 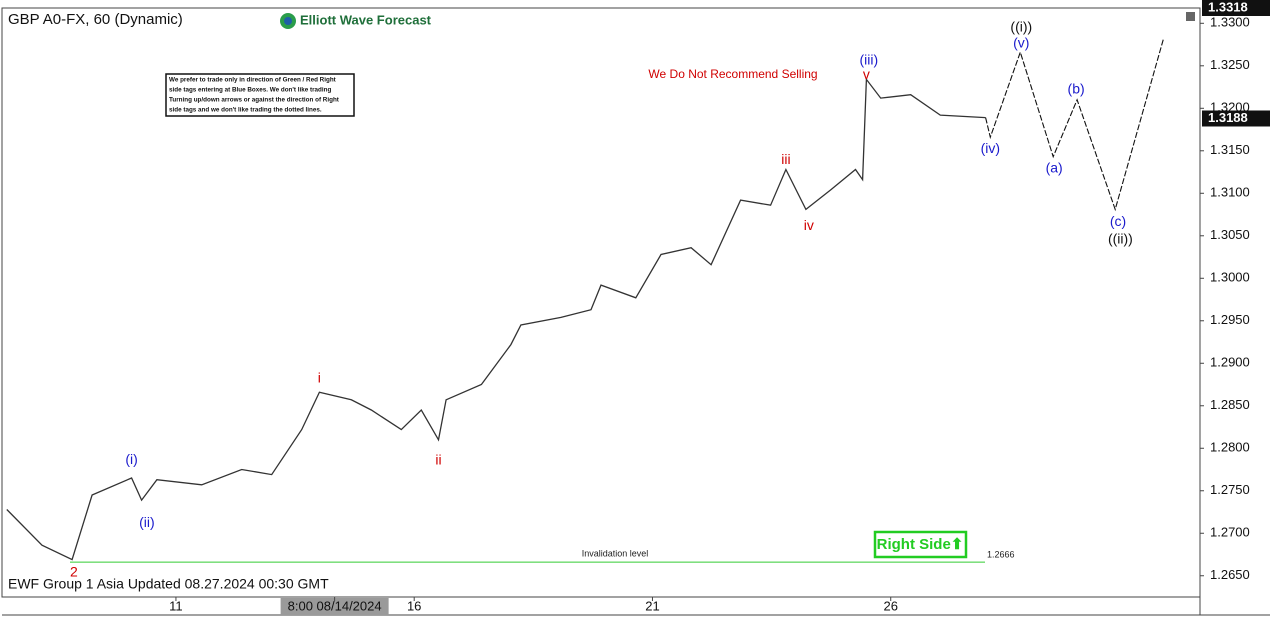 I want to click on wave-label: (b), so click(x=1076, y=88).